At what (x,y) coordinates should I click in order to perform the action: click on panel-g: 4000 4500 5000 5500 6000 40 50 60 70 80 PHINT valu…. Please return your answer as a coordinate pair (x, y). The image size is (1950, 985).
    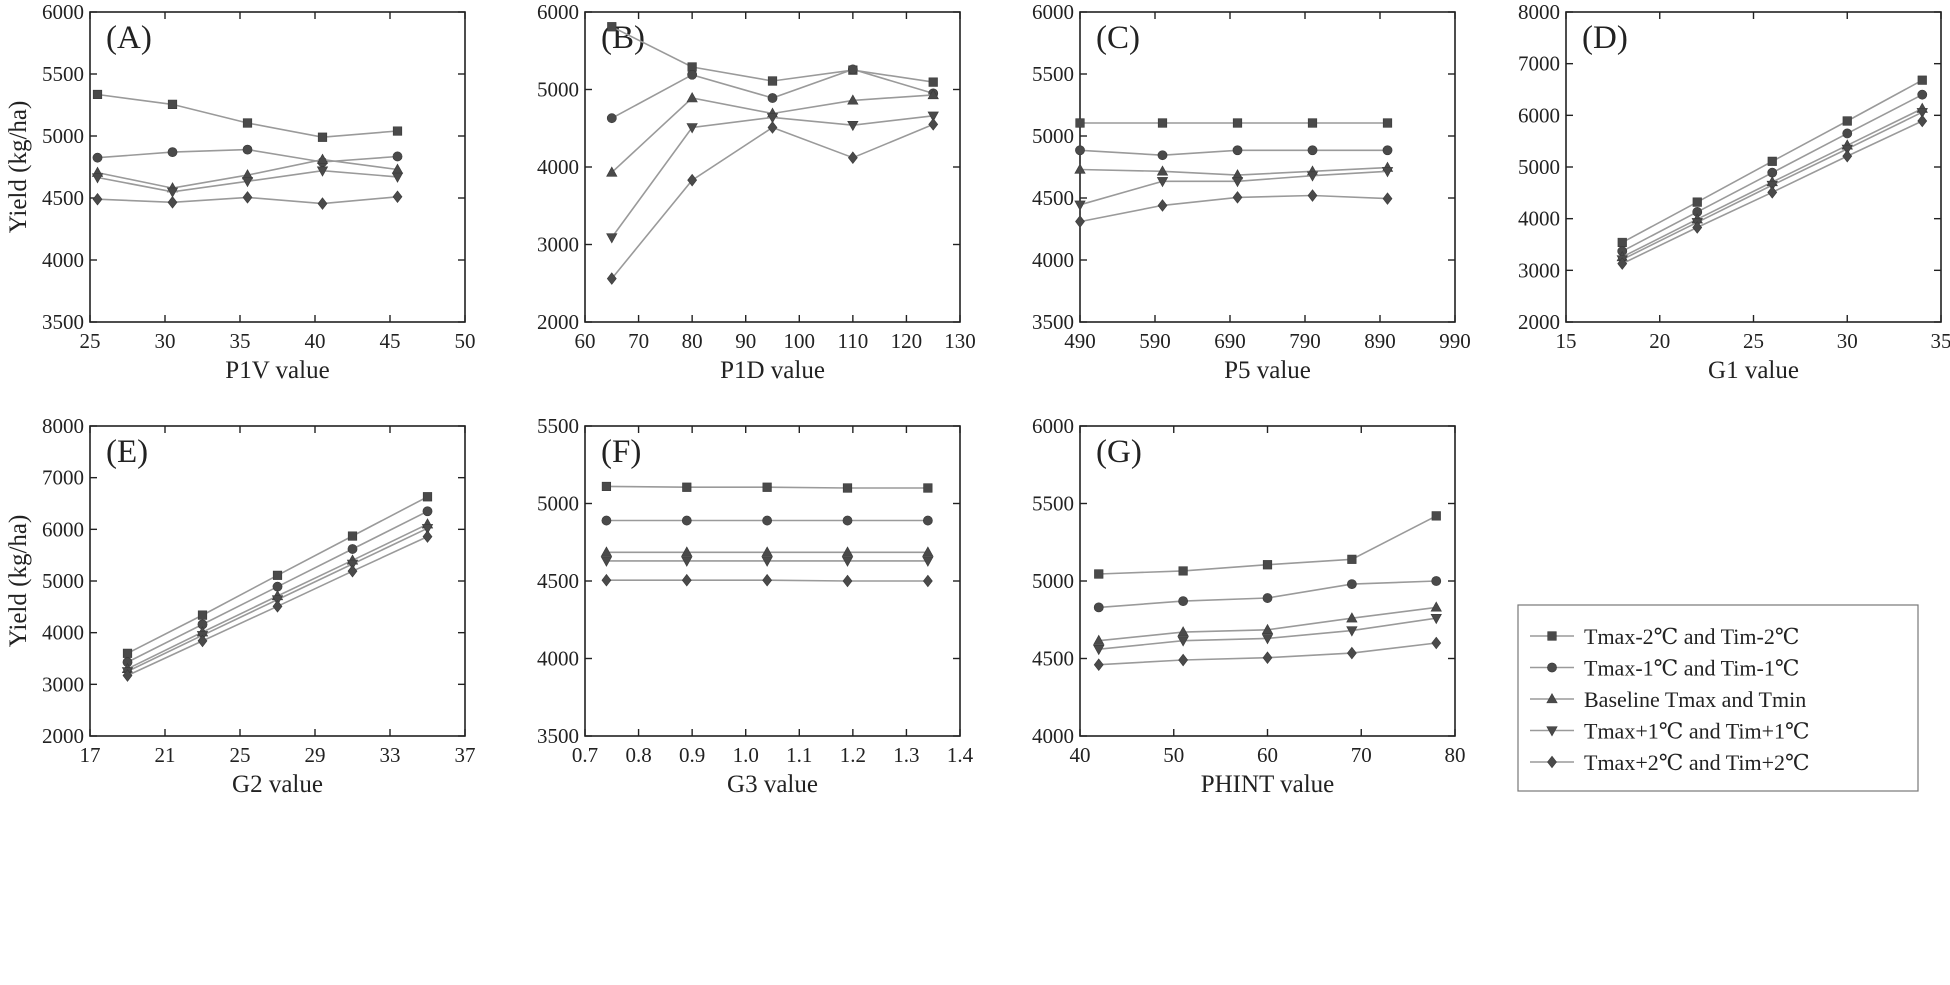
    Looking at the image, I should click on (1249, 606).